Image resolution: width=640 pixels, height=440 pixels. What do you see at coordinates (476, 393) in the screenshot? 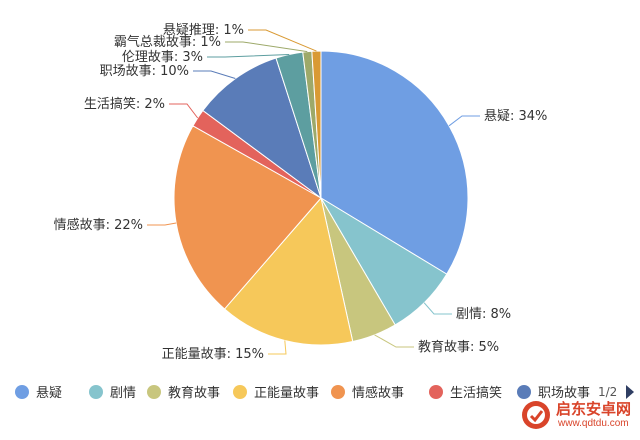
I see `legend-label-5: 生活搞笑` at bounding box center [476, 393].